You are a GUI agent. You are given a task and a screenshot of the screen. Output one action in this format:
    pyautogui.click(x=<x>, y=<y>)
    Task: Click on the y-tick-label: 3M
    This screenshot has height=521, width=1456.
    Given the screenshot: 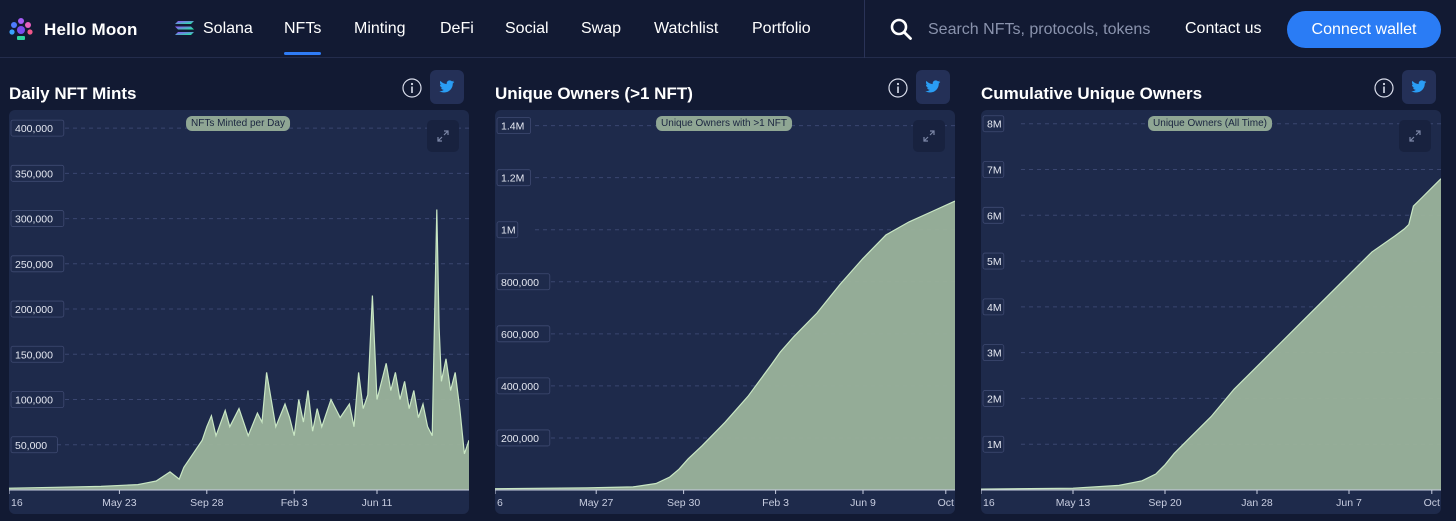 What is the action you would take?
    pyautogui.click(x=994, y=354)
    